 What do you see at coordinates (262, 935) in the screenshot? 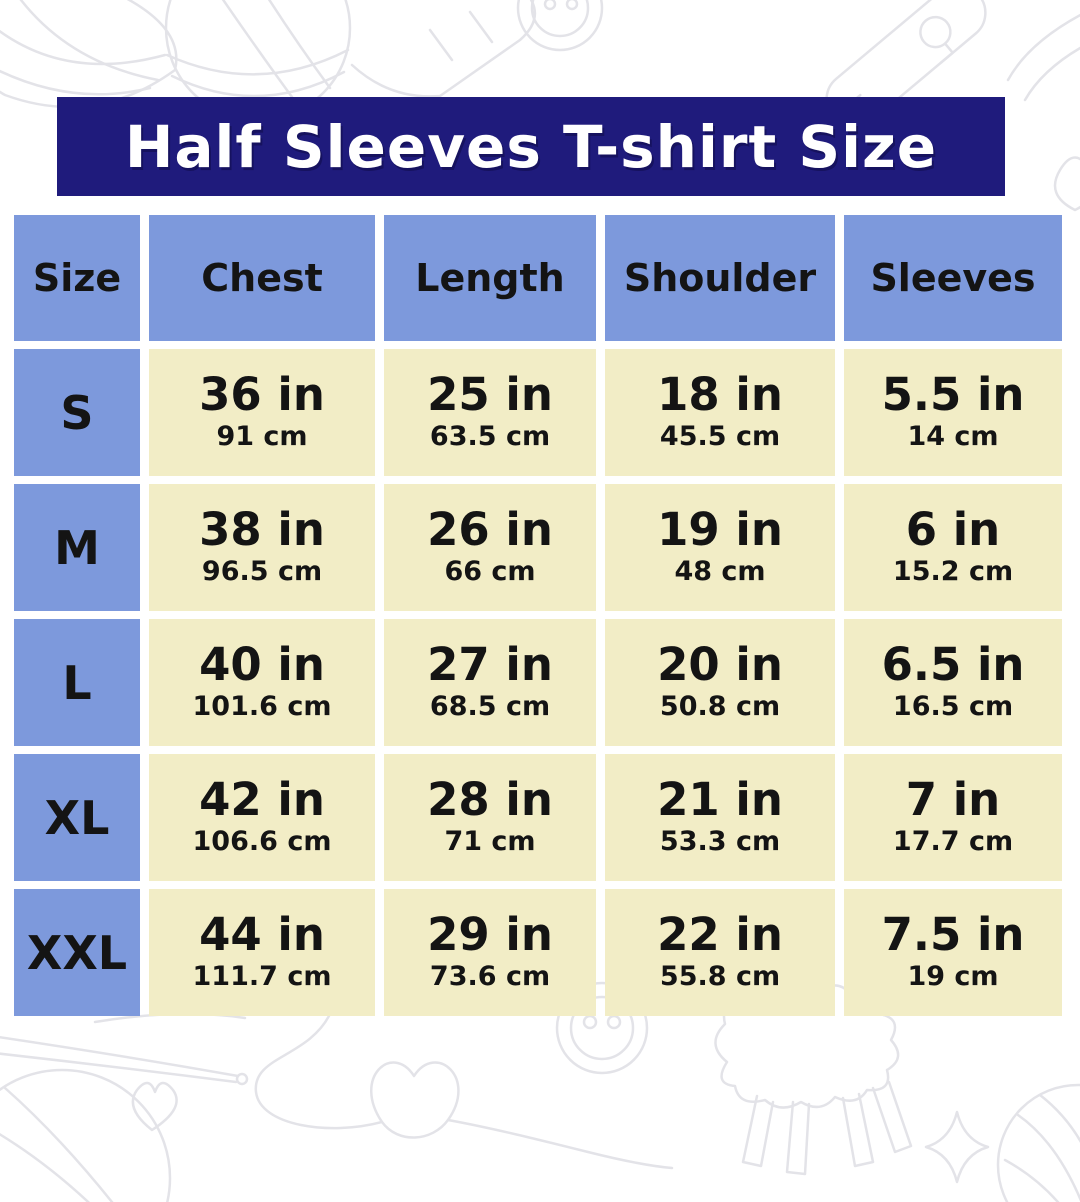
I see `inches-value: 44 in` at bounding box center [262, 935].